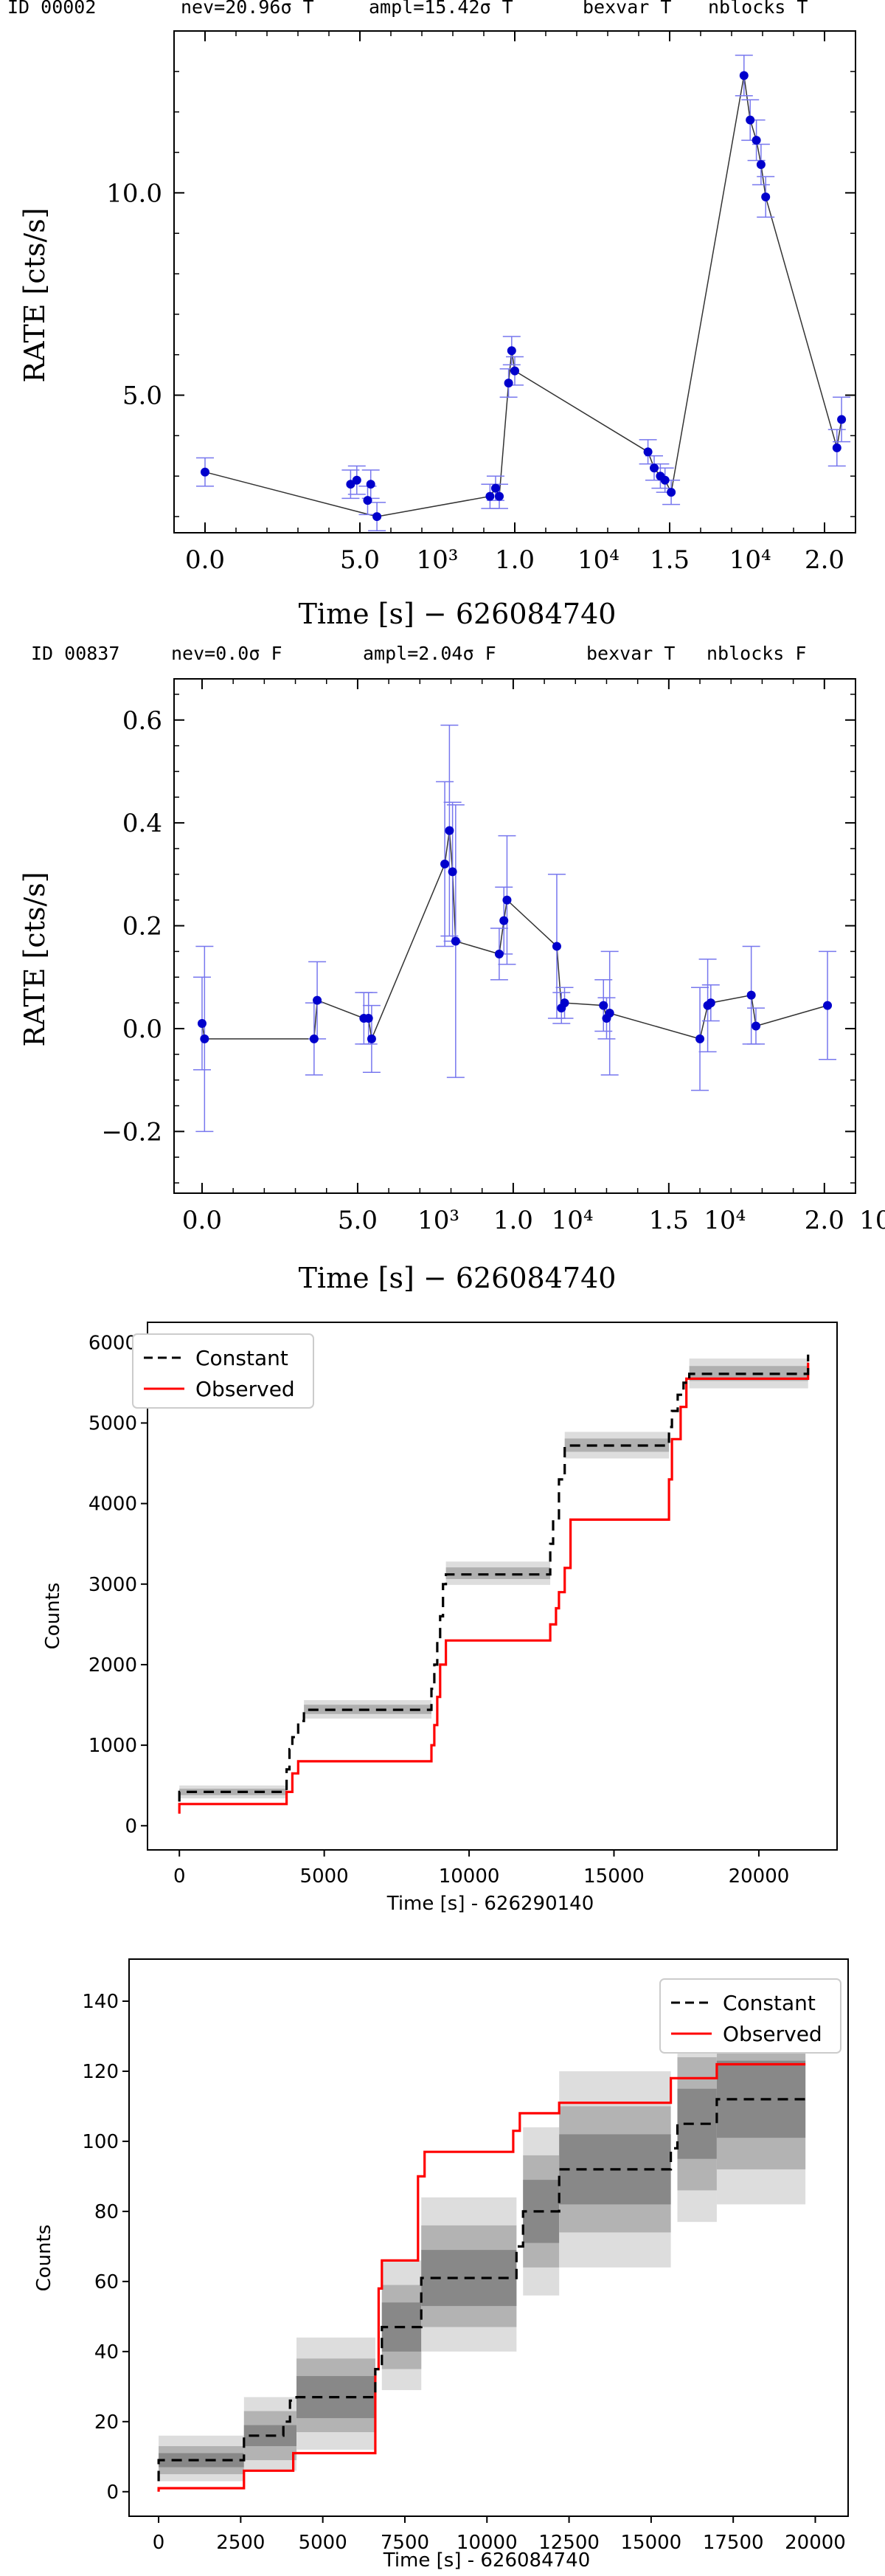 Image resolution: width=885 pixels, height=2576 pixels. What do you see at coordinates (106, 2352) in the screenshot?
I see `y-tick-label: 40` at bounding box center [106, 2352].